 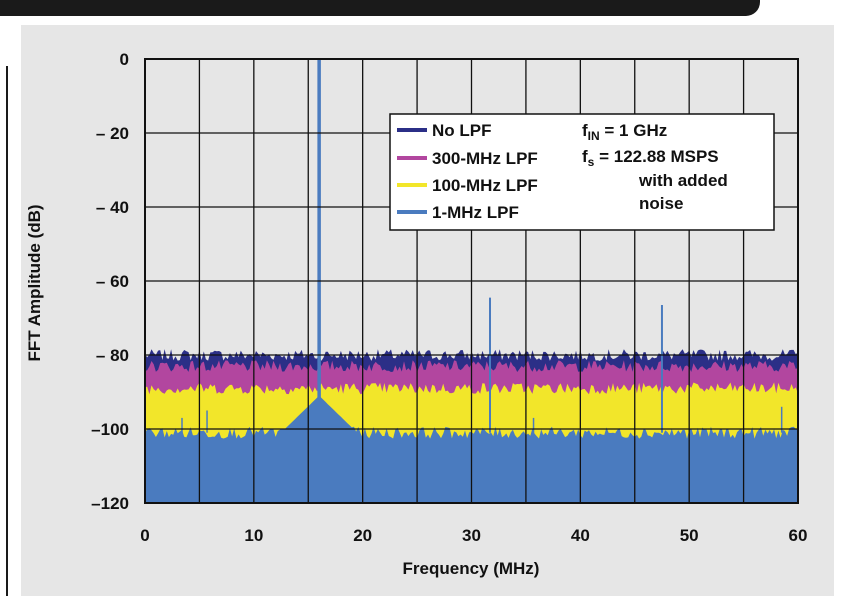 What do you see at coordinates (683, 180) in the screenshot?
I see `legend-note-line3: with added` at bounding box center [683, 180].